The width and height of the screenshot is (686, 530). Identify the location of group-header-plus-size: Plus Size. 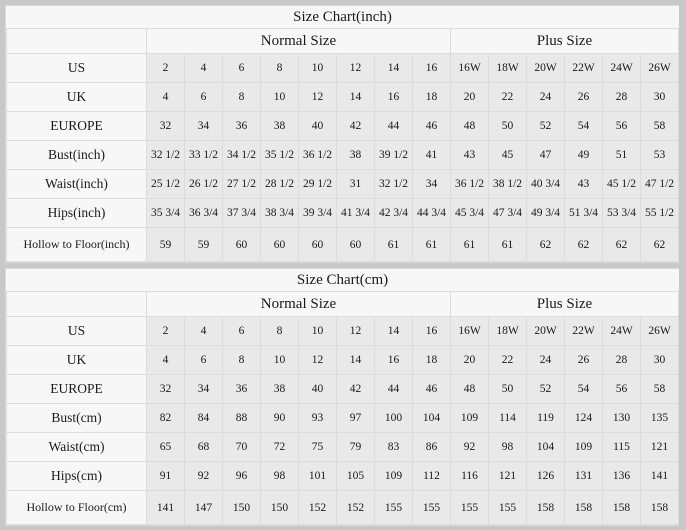
(564, 41).